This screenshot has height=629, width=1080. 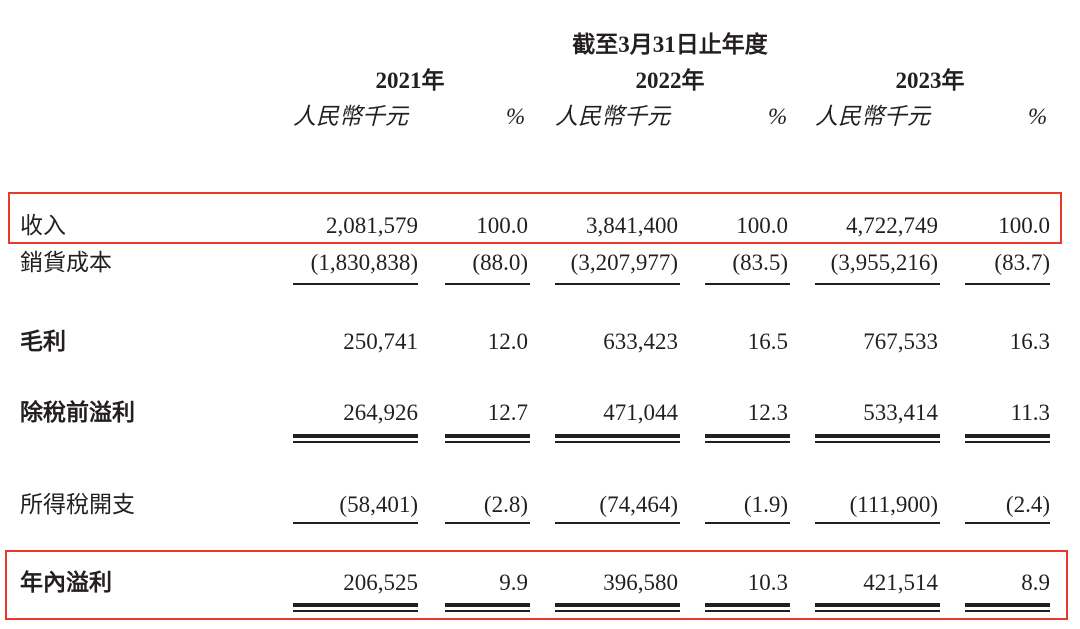 I want to click on row-label: 毛利, so click(x=43, y=341).